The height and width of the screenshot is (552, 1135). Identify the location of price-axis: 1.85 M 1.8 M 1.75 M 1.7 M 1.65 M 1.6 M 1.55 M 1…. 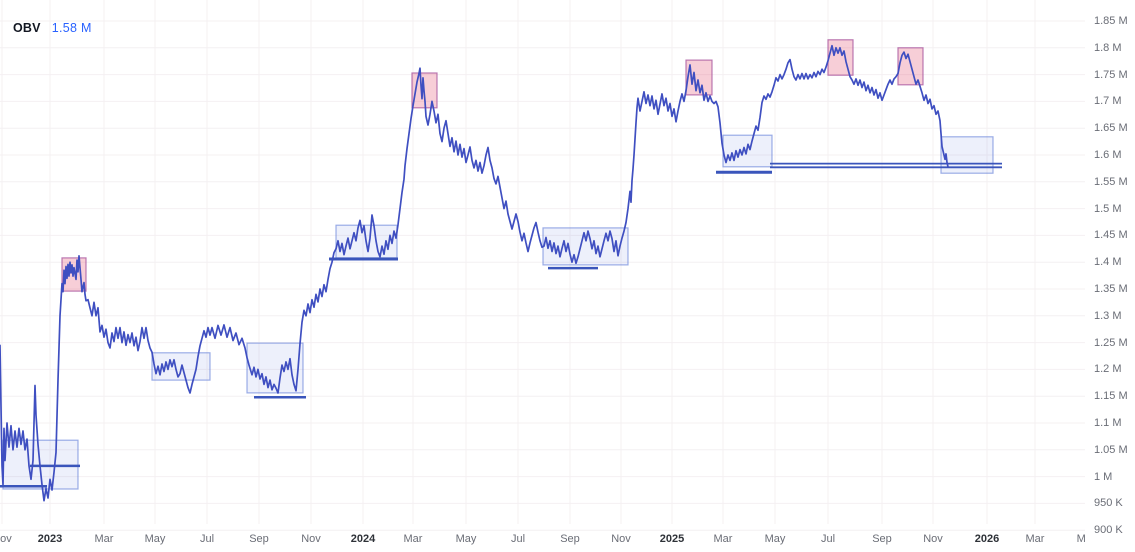
(1110, 276).